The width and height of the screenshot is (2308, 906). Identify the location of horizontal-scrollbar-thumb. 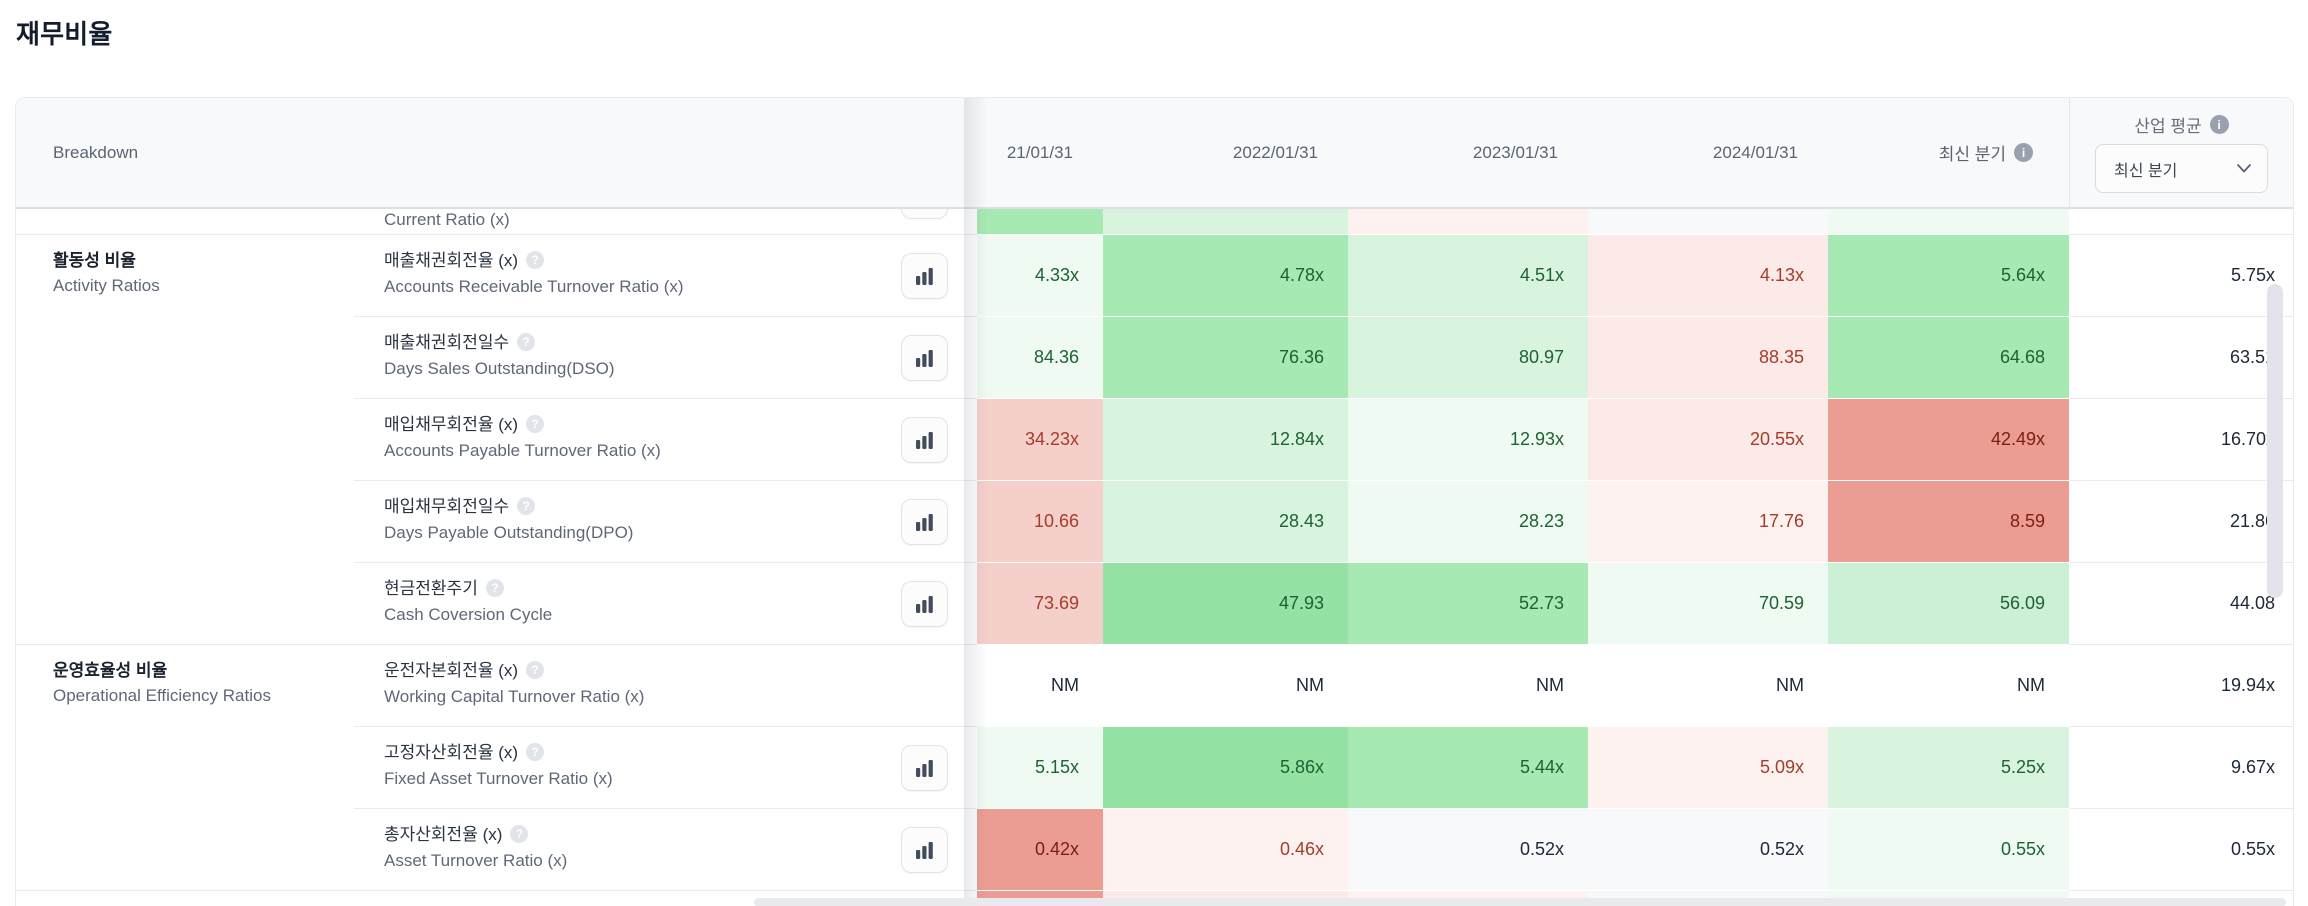
(1520, 902).